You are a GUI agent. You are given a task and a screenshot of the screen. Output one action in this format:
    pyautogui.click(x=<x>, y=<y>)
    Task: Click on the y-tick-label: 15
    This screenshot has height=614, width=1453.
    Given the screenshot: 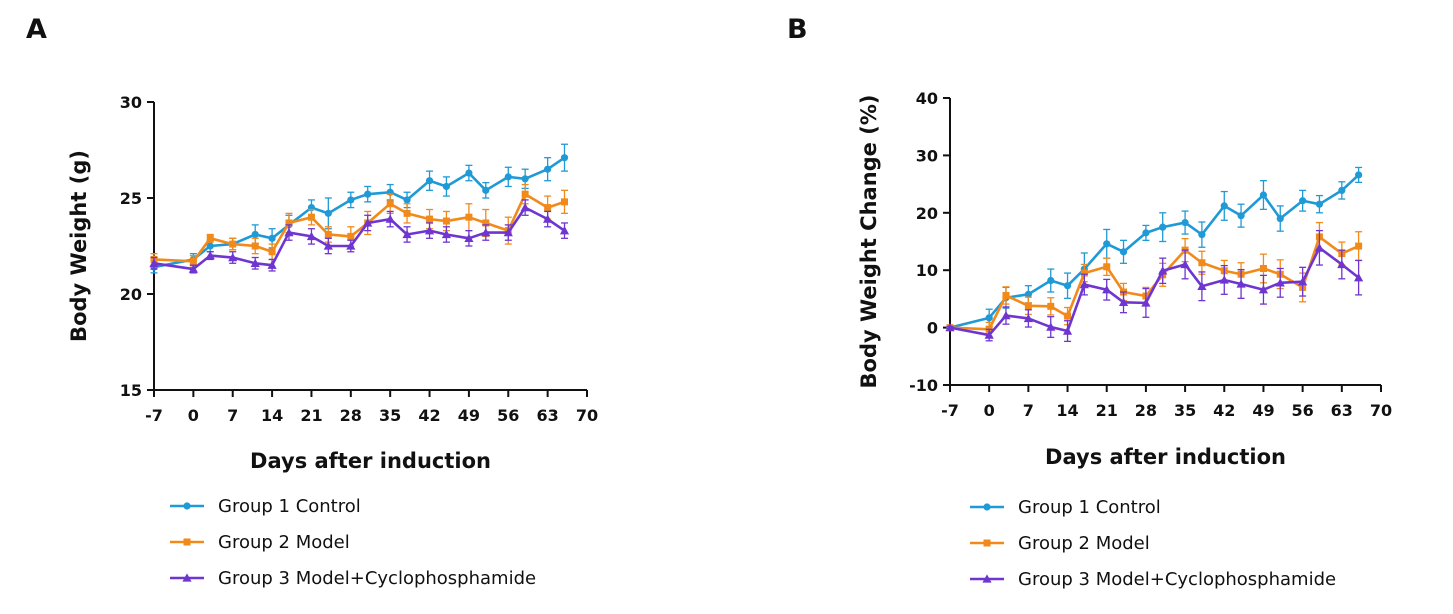 What is the action you would take?
    pyautogui.click(x=131, y=390)
    